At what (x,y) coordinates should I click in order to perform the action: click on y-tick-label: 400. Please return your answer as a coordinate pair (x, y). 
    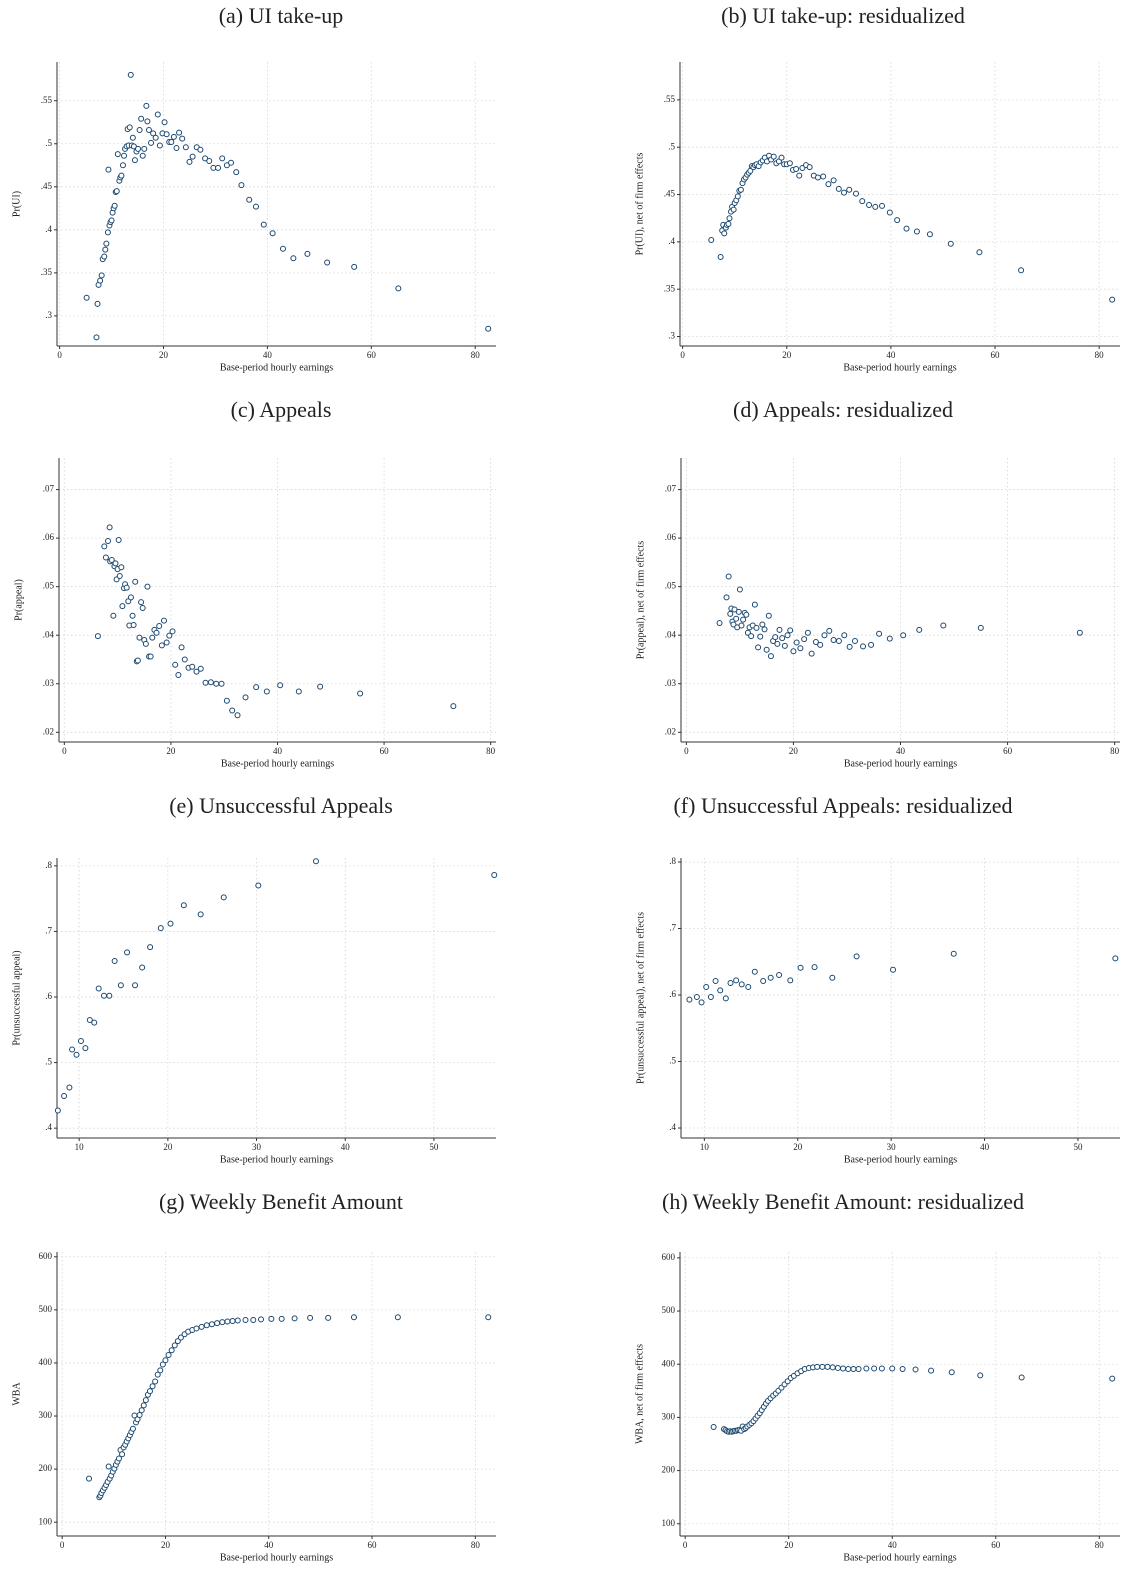
    Looking at the image, I should click on (669, 1363).